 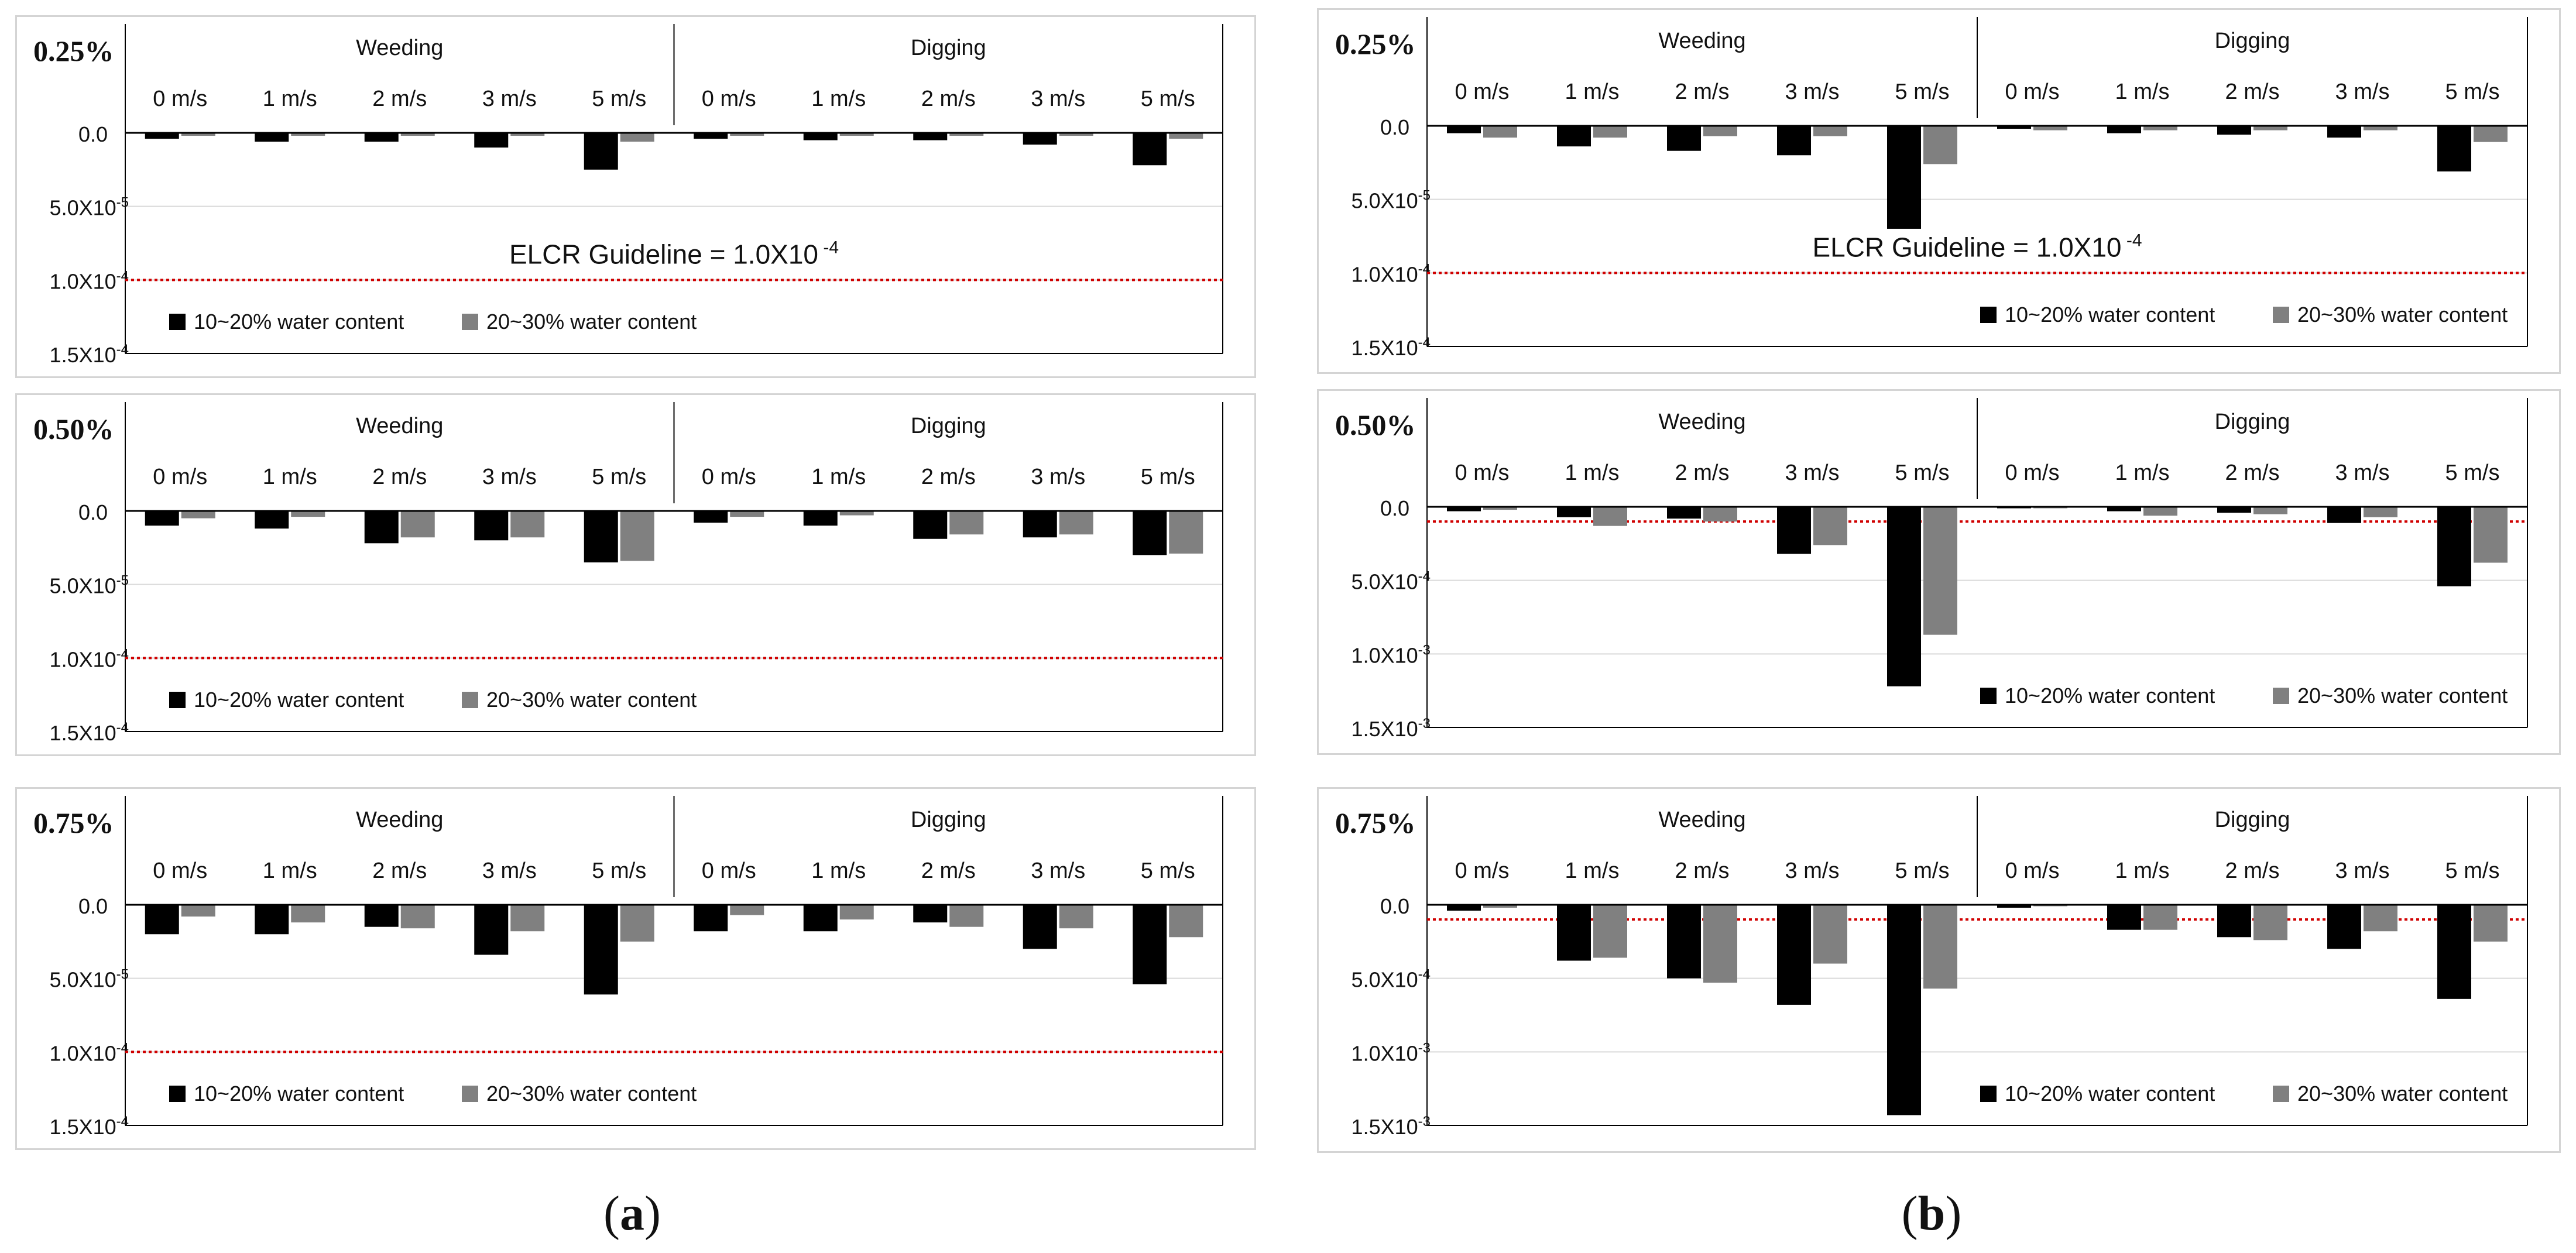 I want to click on y-tick-label: 1.5X10-3, so click(x=1392, y=1126).